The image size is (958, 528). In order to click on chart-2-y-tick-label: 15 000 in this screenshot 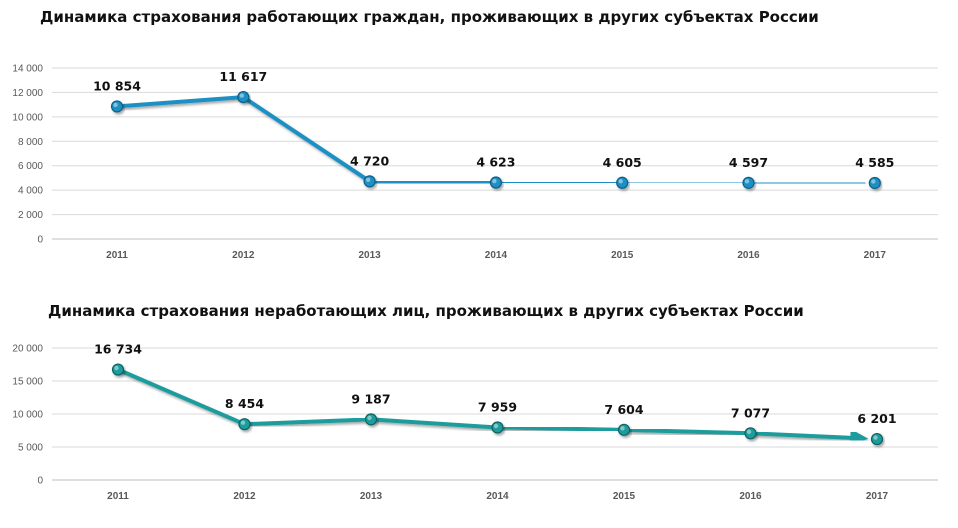, I will do `click(27, 382)`.